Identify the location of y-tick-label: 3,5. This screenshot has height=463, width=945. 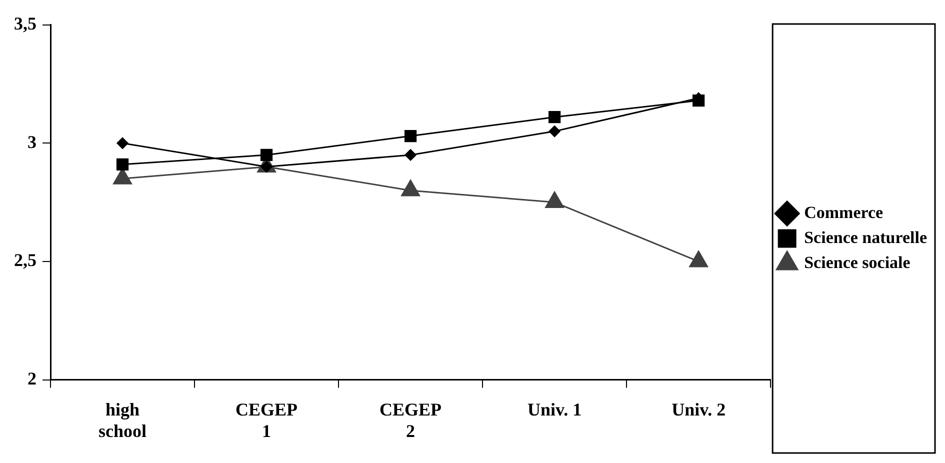
(25, 23).